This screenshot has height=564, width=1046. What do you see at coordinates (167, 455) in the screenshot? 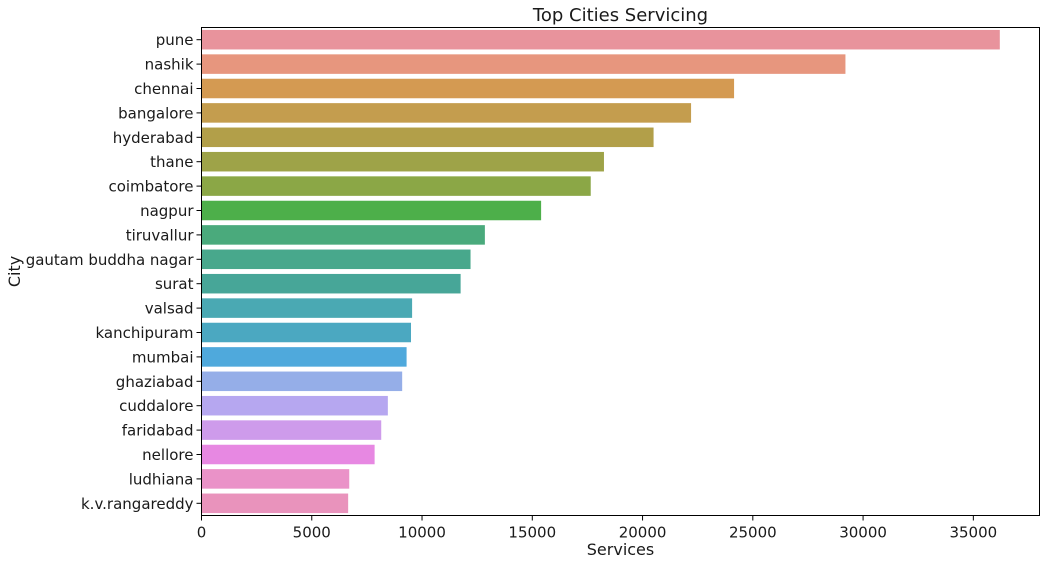
I see `y-tick-label: nellore` at bounding box center [167, 455].